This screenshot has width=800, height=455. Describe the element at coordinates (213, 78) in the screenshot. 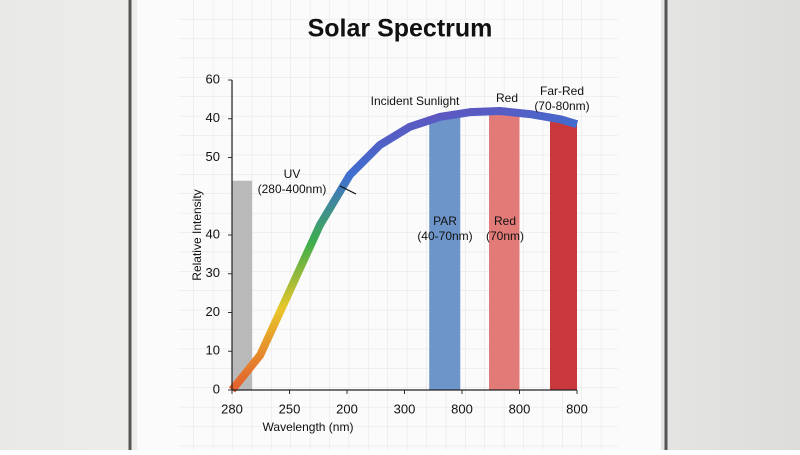

I see `y-tick-label: 60` at that location.